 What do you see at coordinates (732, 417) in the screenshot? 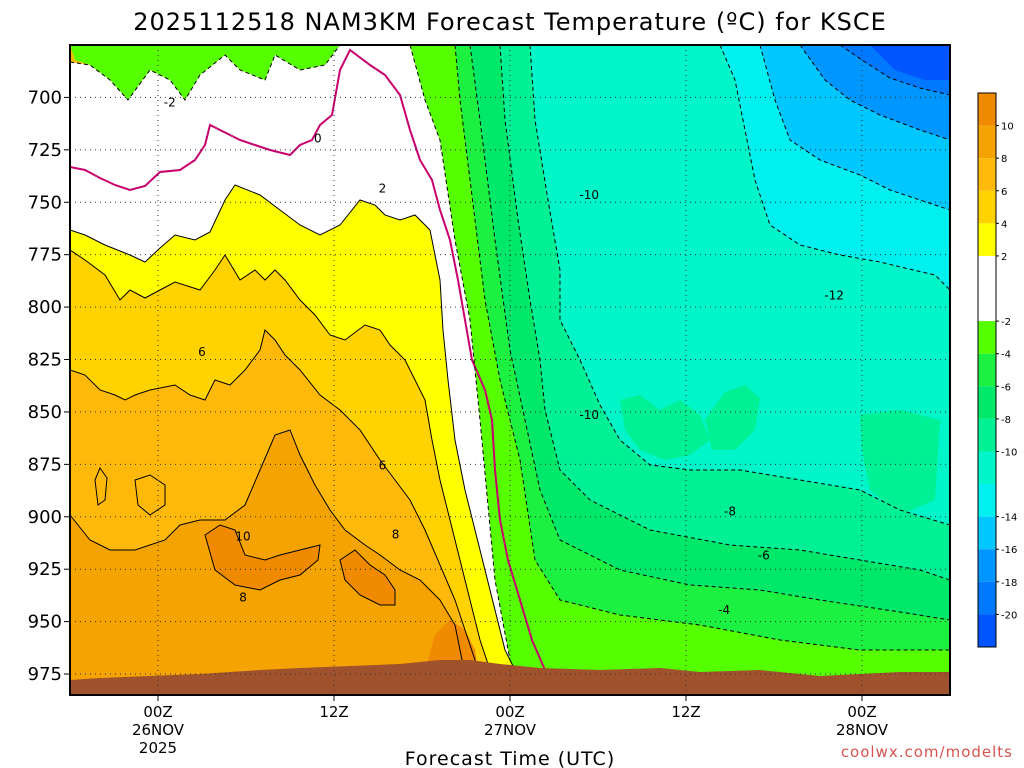
I see `warm-blob-minus-10-b` at bounding box center [732, 417].